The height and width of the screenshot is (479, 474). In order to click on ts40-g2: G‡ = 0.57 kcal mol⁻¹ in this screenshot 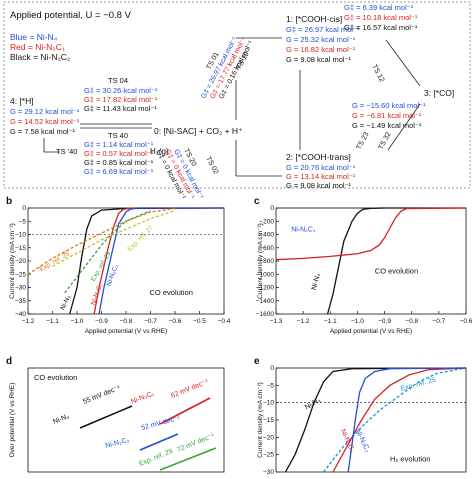, I will do `click(119, 153)`.